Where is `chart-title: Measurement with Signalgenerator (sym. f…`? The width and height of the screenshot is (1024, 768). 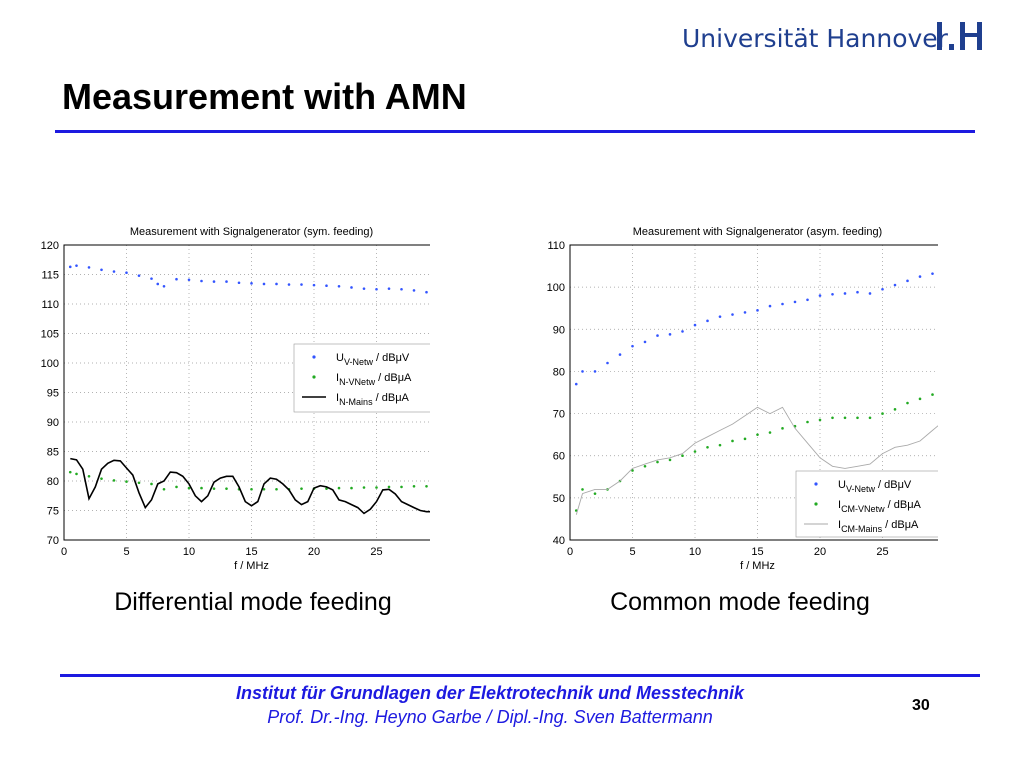 chart-title: Measurement with Signalgenerator (sym. f… is located at coordinates (251, 232).